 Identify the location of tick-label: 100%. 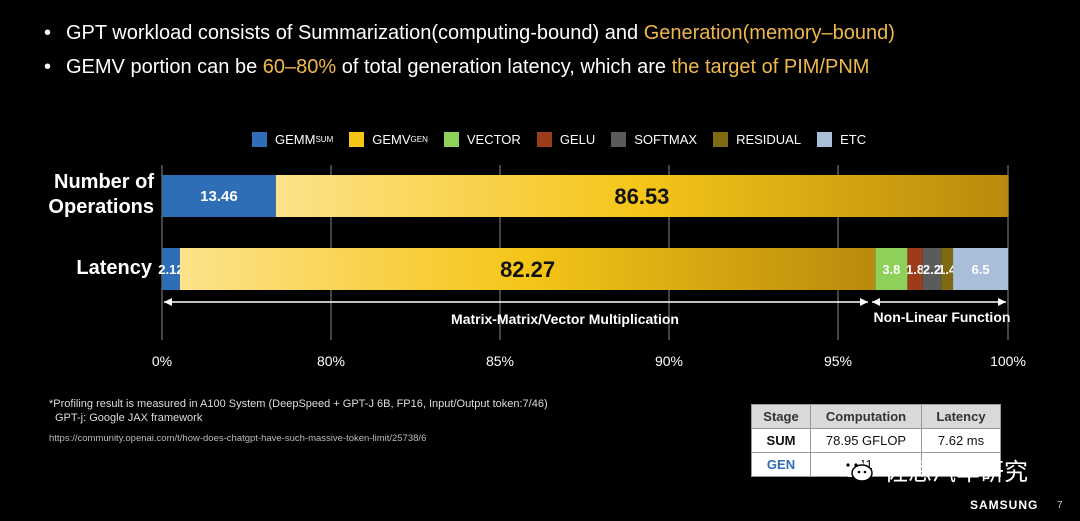
(1008, 361).